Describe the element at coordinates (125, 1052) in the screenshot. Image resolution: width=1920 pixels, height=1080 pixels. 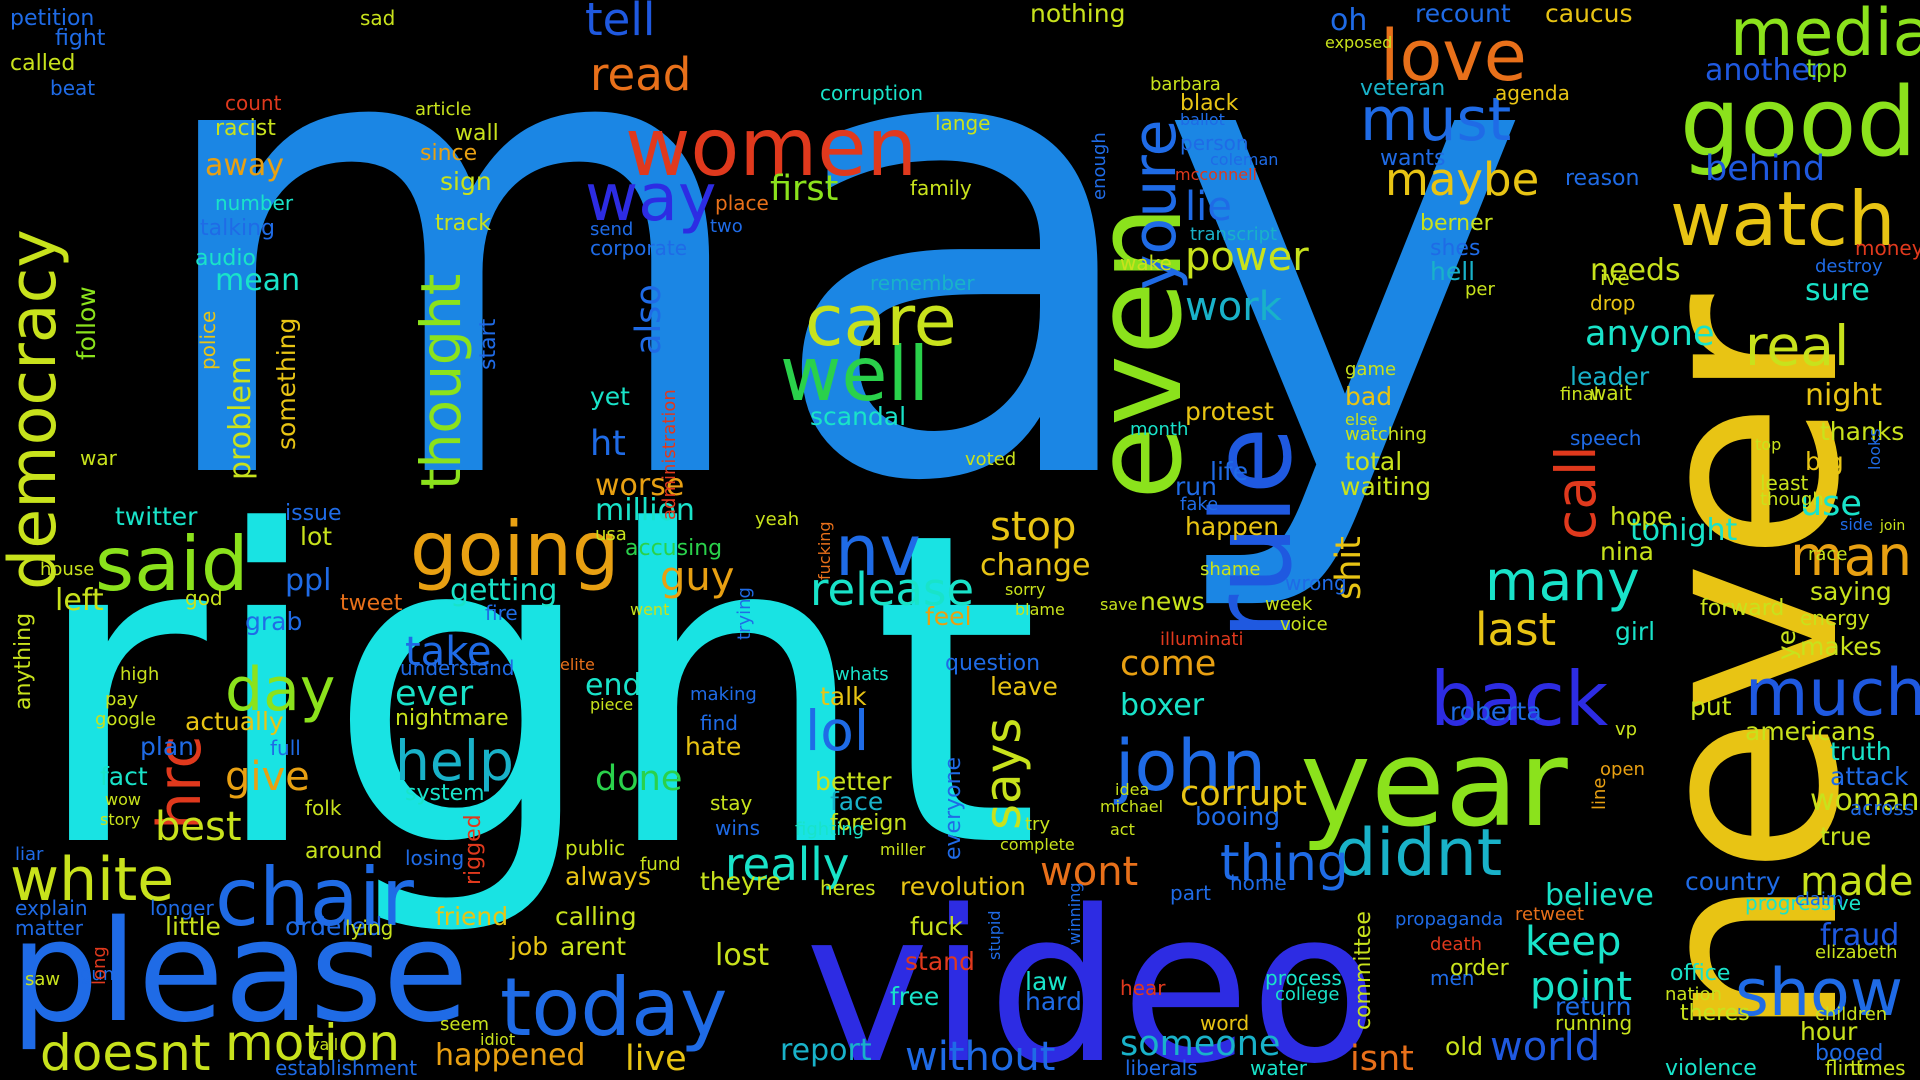
I see `cloud-word: doesnt` at that location.